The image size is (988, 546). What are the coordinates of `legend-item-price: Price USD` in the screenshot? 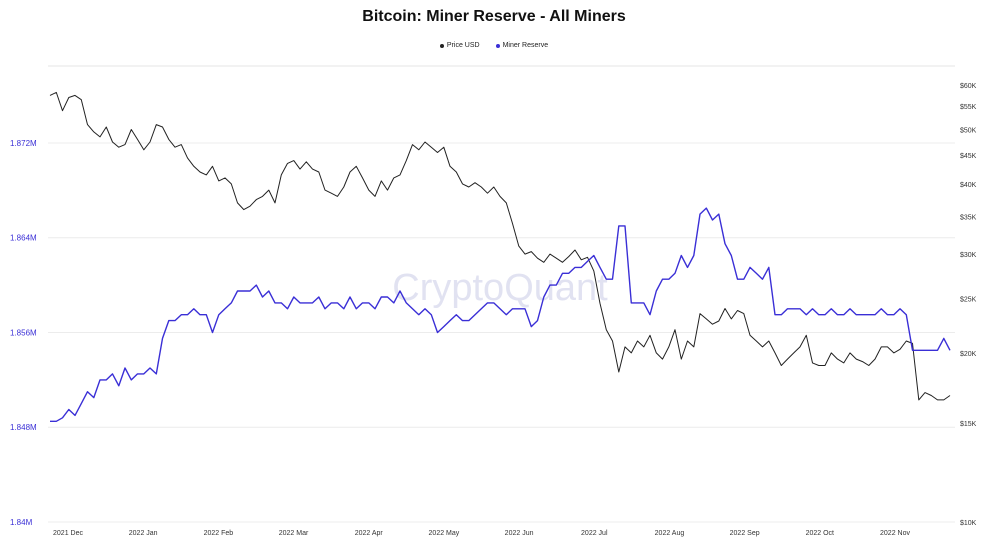 It's located at (459, 45).